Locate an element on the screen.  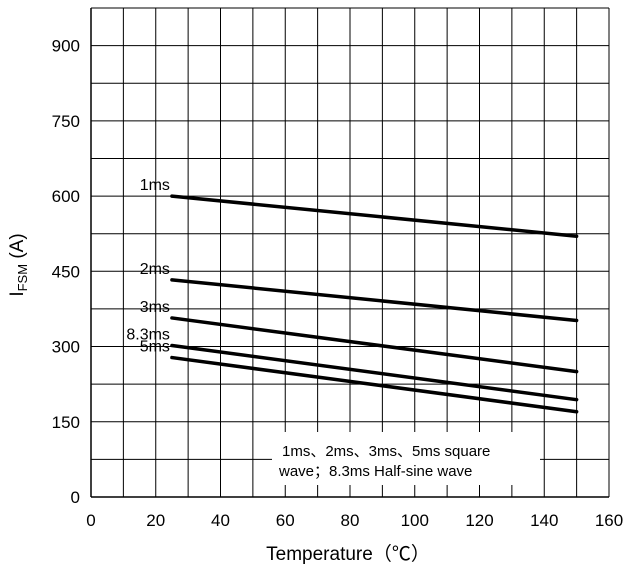
series-line-1ms is located at coordinates (374, 216).